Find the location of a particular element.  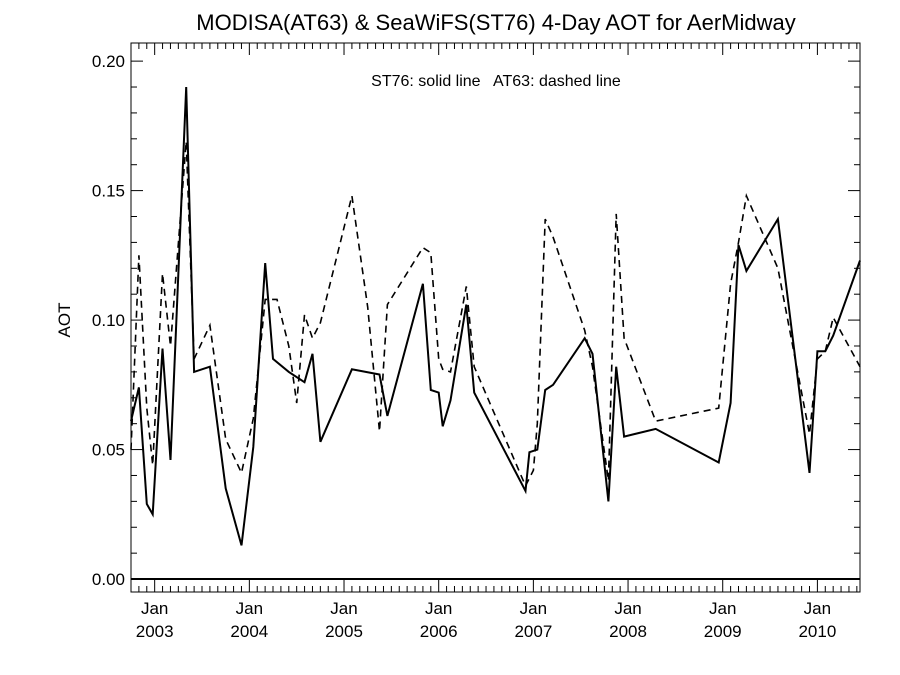

y-tick-label: 0.05 is located at coordinates (108, 450).